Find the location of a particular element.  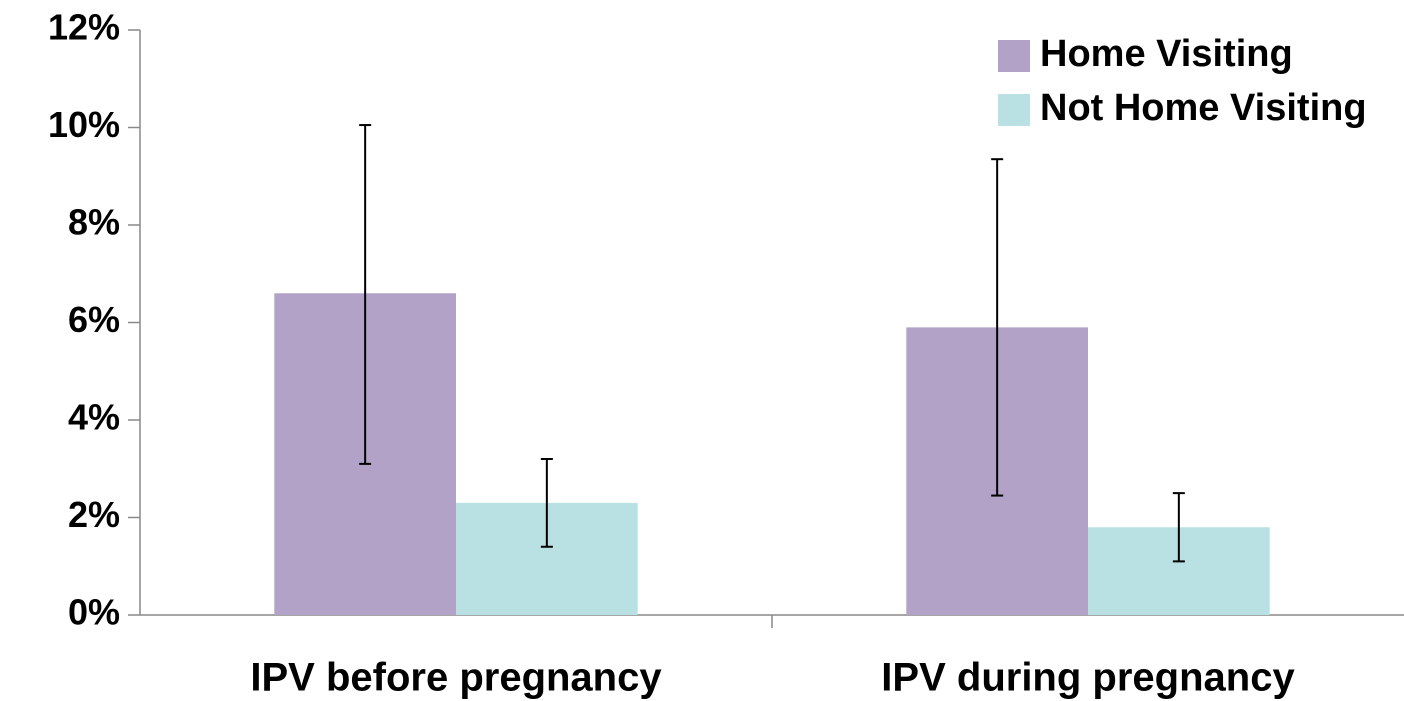

y-tick-label: 6% is located at coordinates (94, 319).